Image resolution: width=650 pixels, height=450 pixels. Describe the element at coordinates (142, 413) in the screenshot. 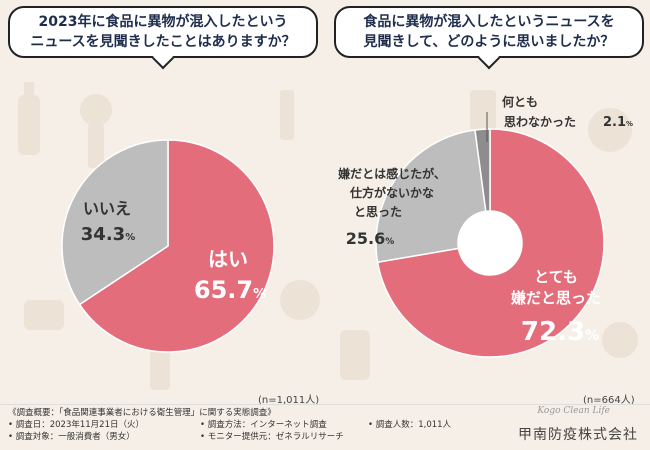

I see `survey-summary: 《調査概要：「食品関連事業者における衛生管理」に関する実態調査》` at that location.